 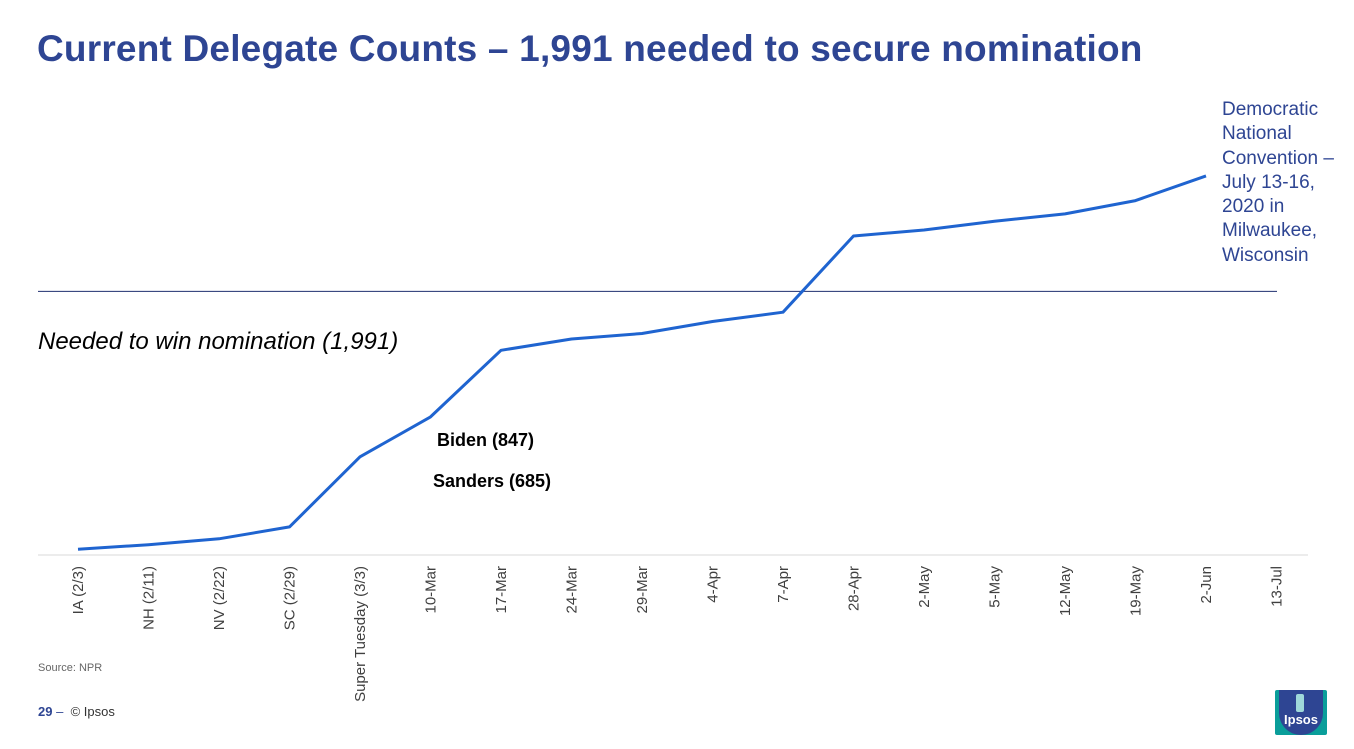 I want to click on x-tick-label: 2-Jun, so click(x=1206, y=585).